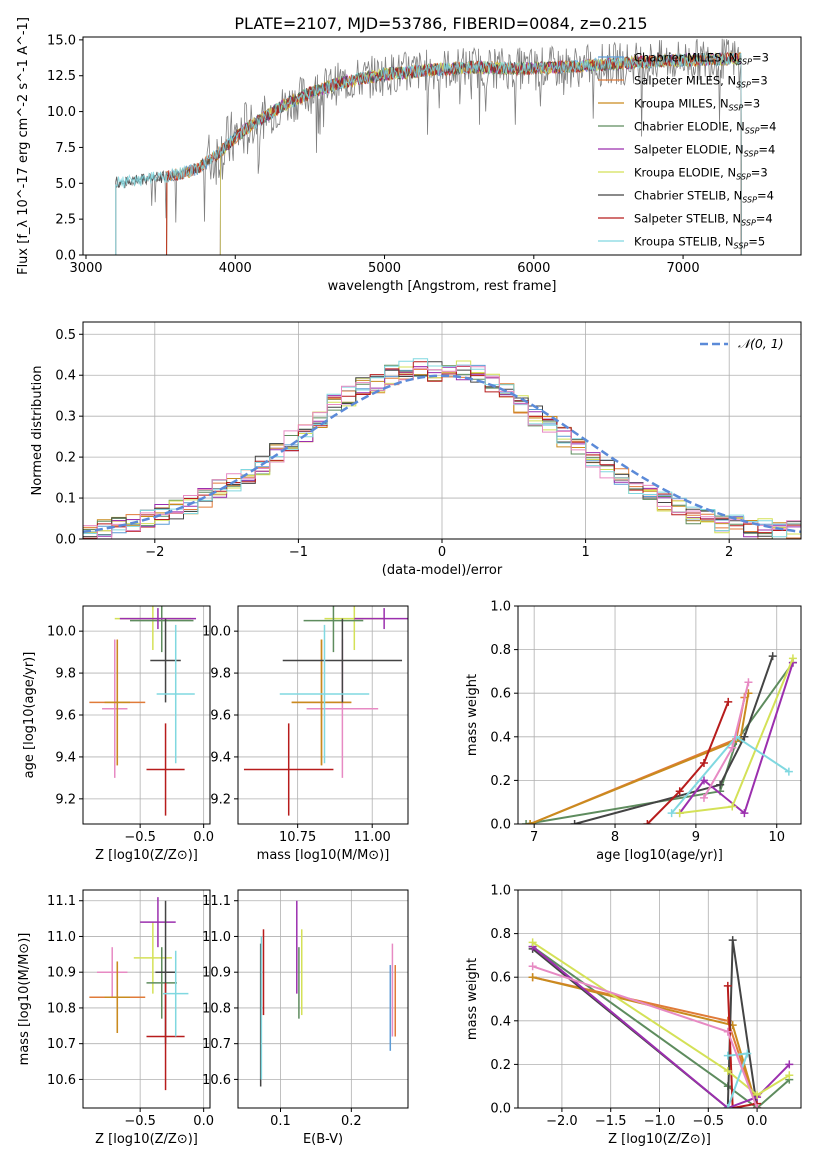  I want to click on x-tick-label: −1, so click(298, 552).